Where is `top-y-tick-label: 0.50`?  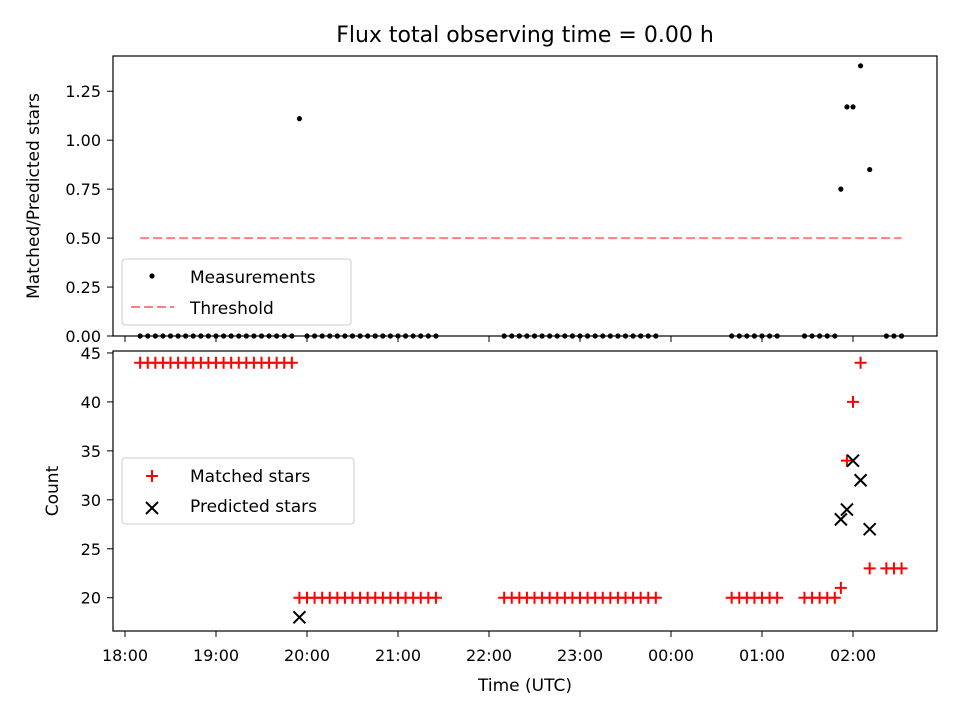 top-y-tick-label: 0.50 is located at coordinates (83, 238).